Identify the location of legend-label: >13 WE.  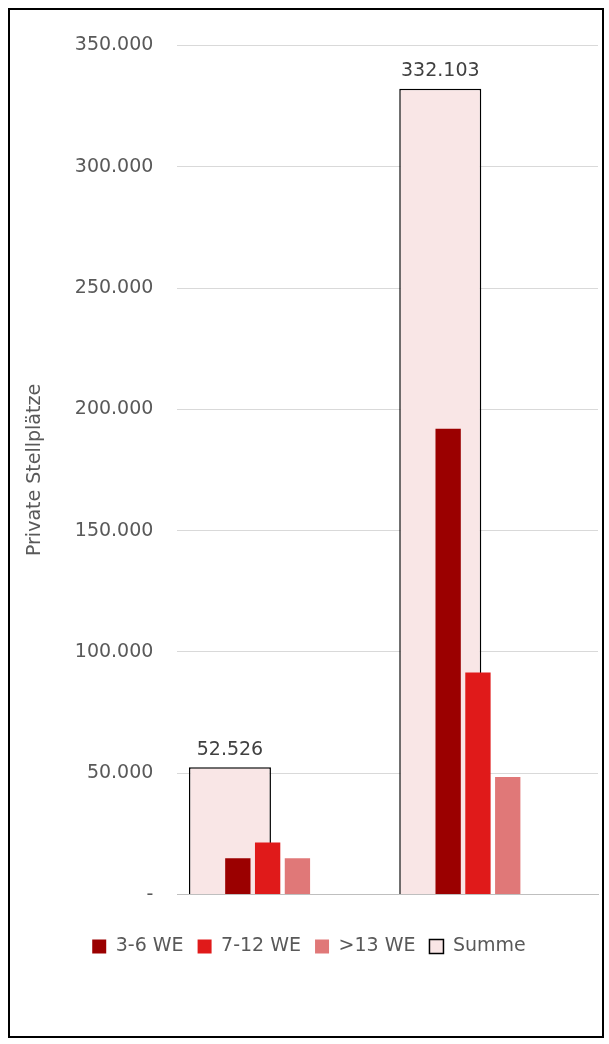
(377, 944).